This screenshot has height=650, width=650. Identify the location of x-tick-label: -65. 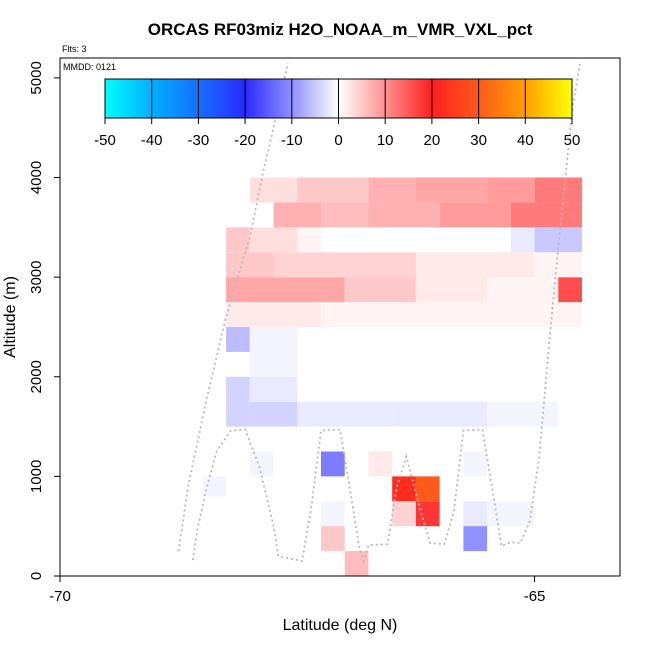
(535, 596).